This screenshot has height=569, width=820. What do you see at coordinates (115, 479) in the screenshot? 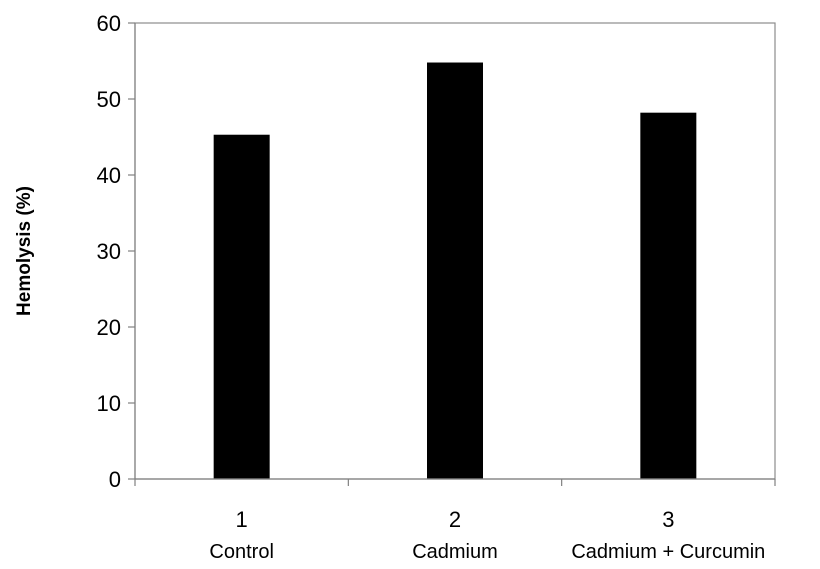
I see `y-tick-label: 0` at bounding box center [115, 479].